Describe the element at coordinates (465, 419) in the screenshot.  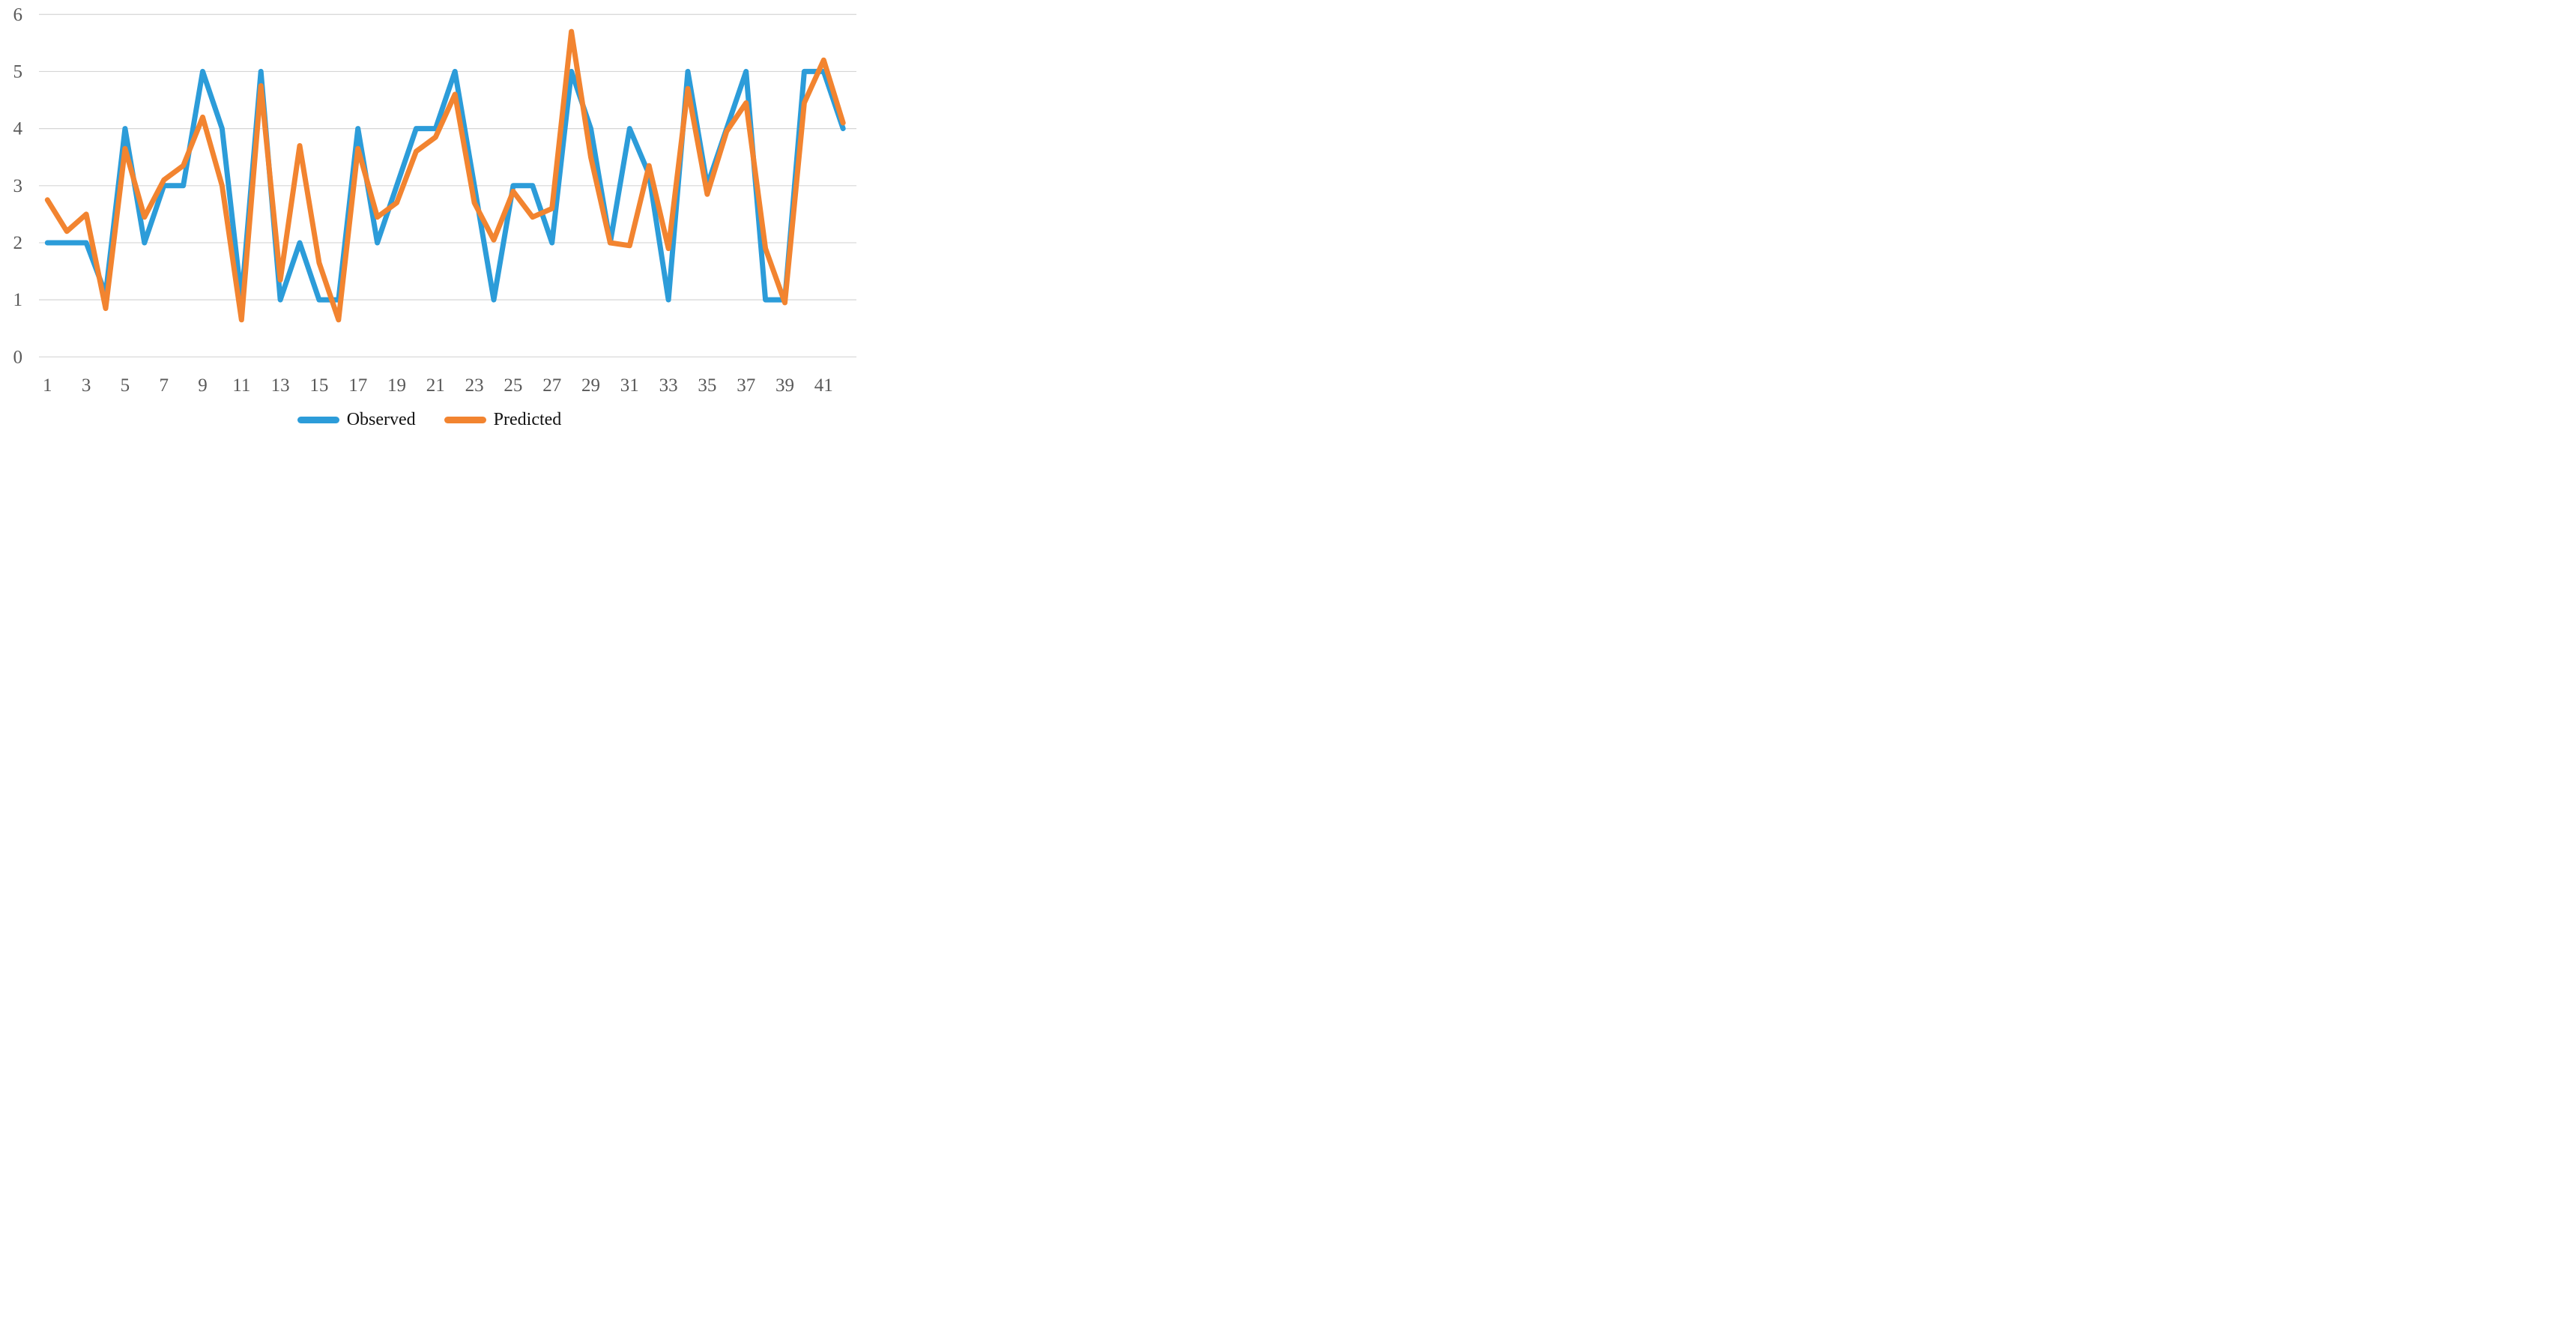
I see `predicted-swatch` at that location.